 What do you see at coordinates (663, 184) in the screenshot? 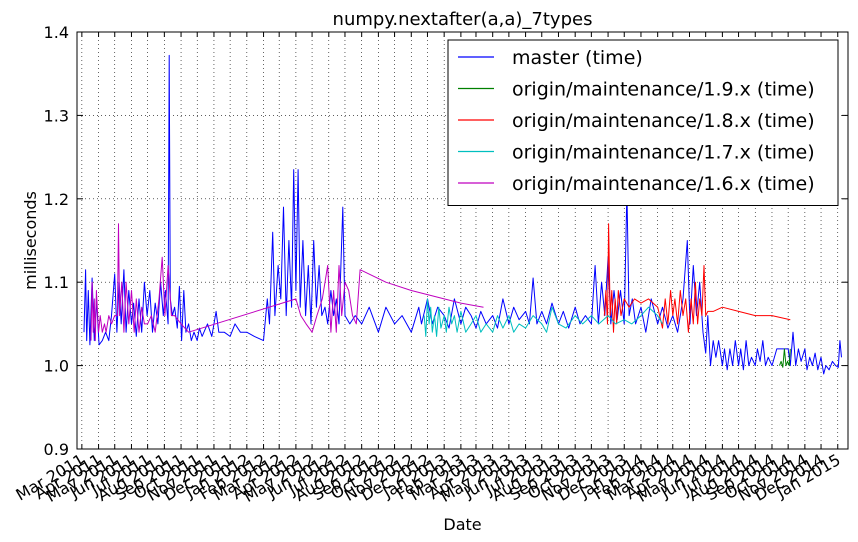
I see `legend-entry-label: origin/maintenance/1.6.x (time)` at bounding box center [663, 184].